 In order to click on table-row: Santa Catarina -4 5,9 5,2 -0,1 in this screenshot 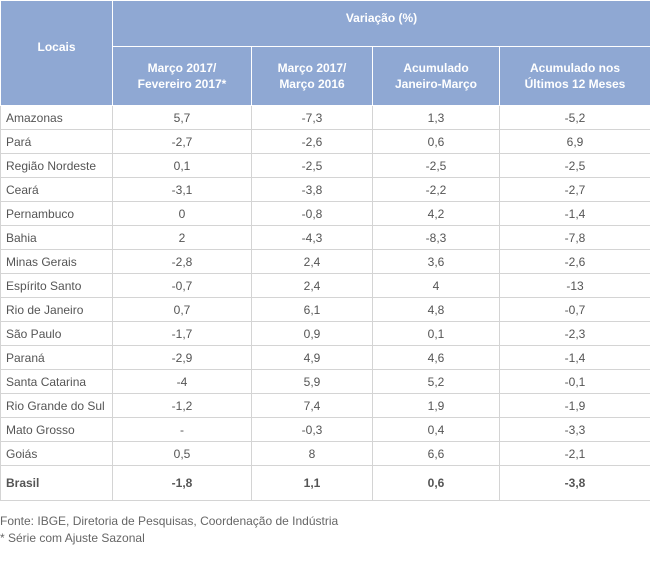, I will do `click(325, 381)`.